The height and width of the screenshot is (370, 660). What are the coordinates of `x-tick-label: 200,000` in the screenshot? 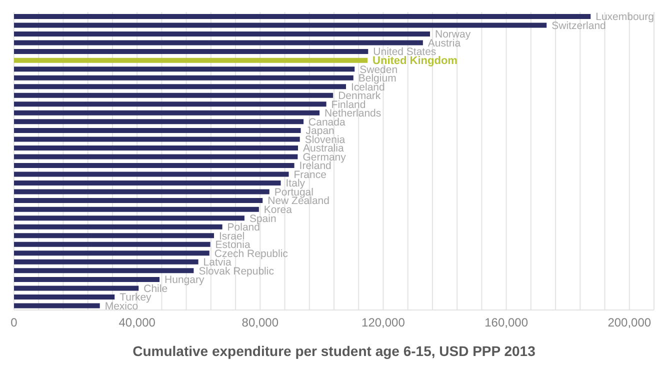 It's located at (630, 323).